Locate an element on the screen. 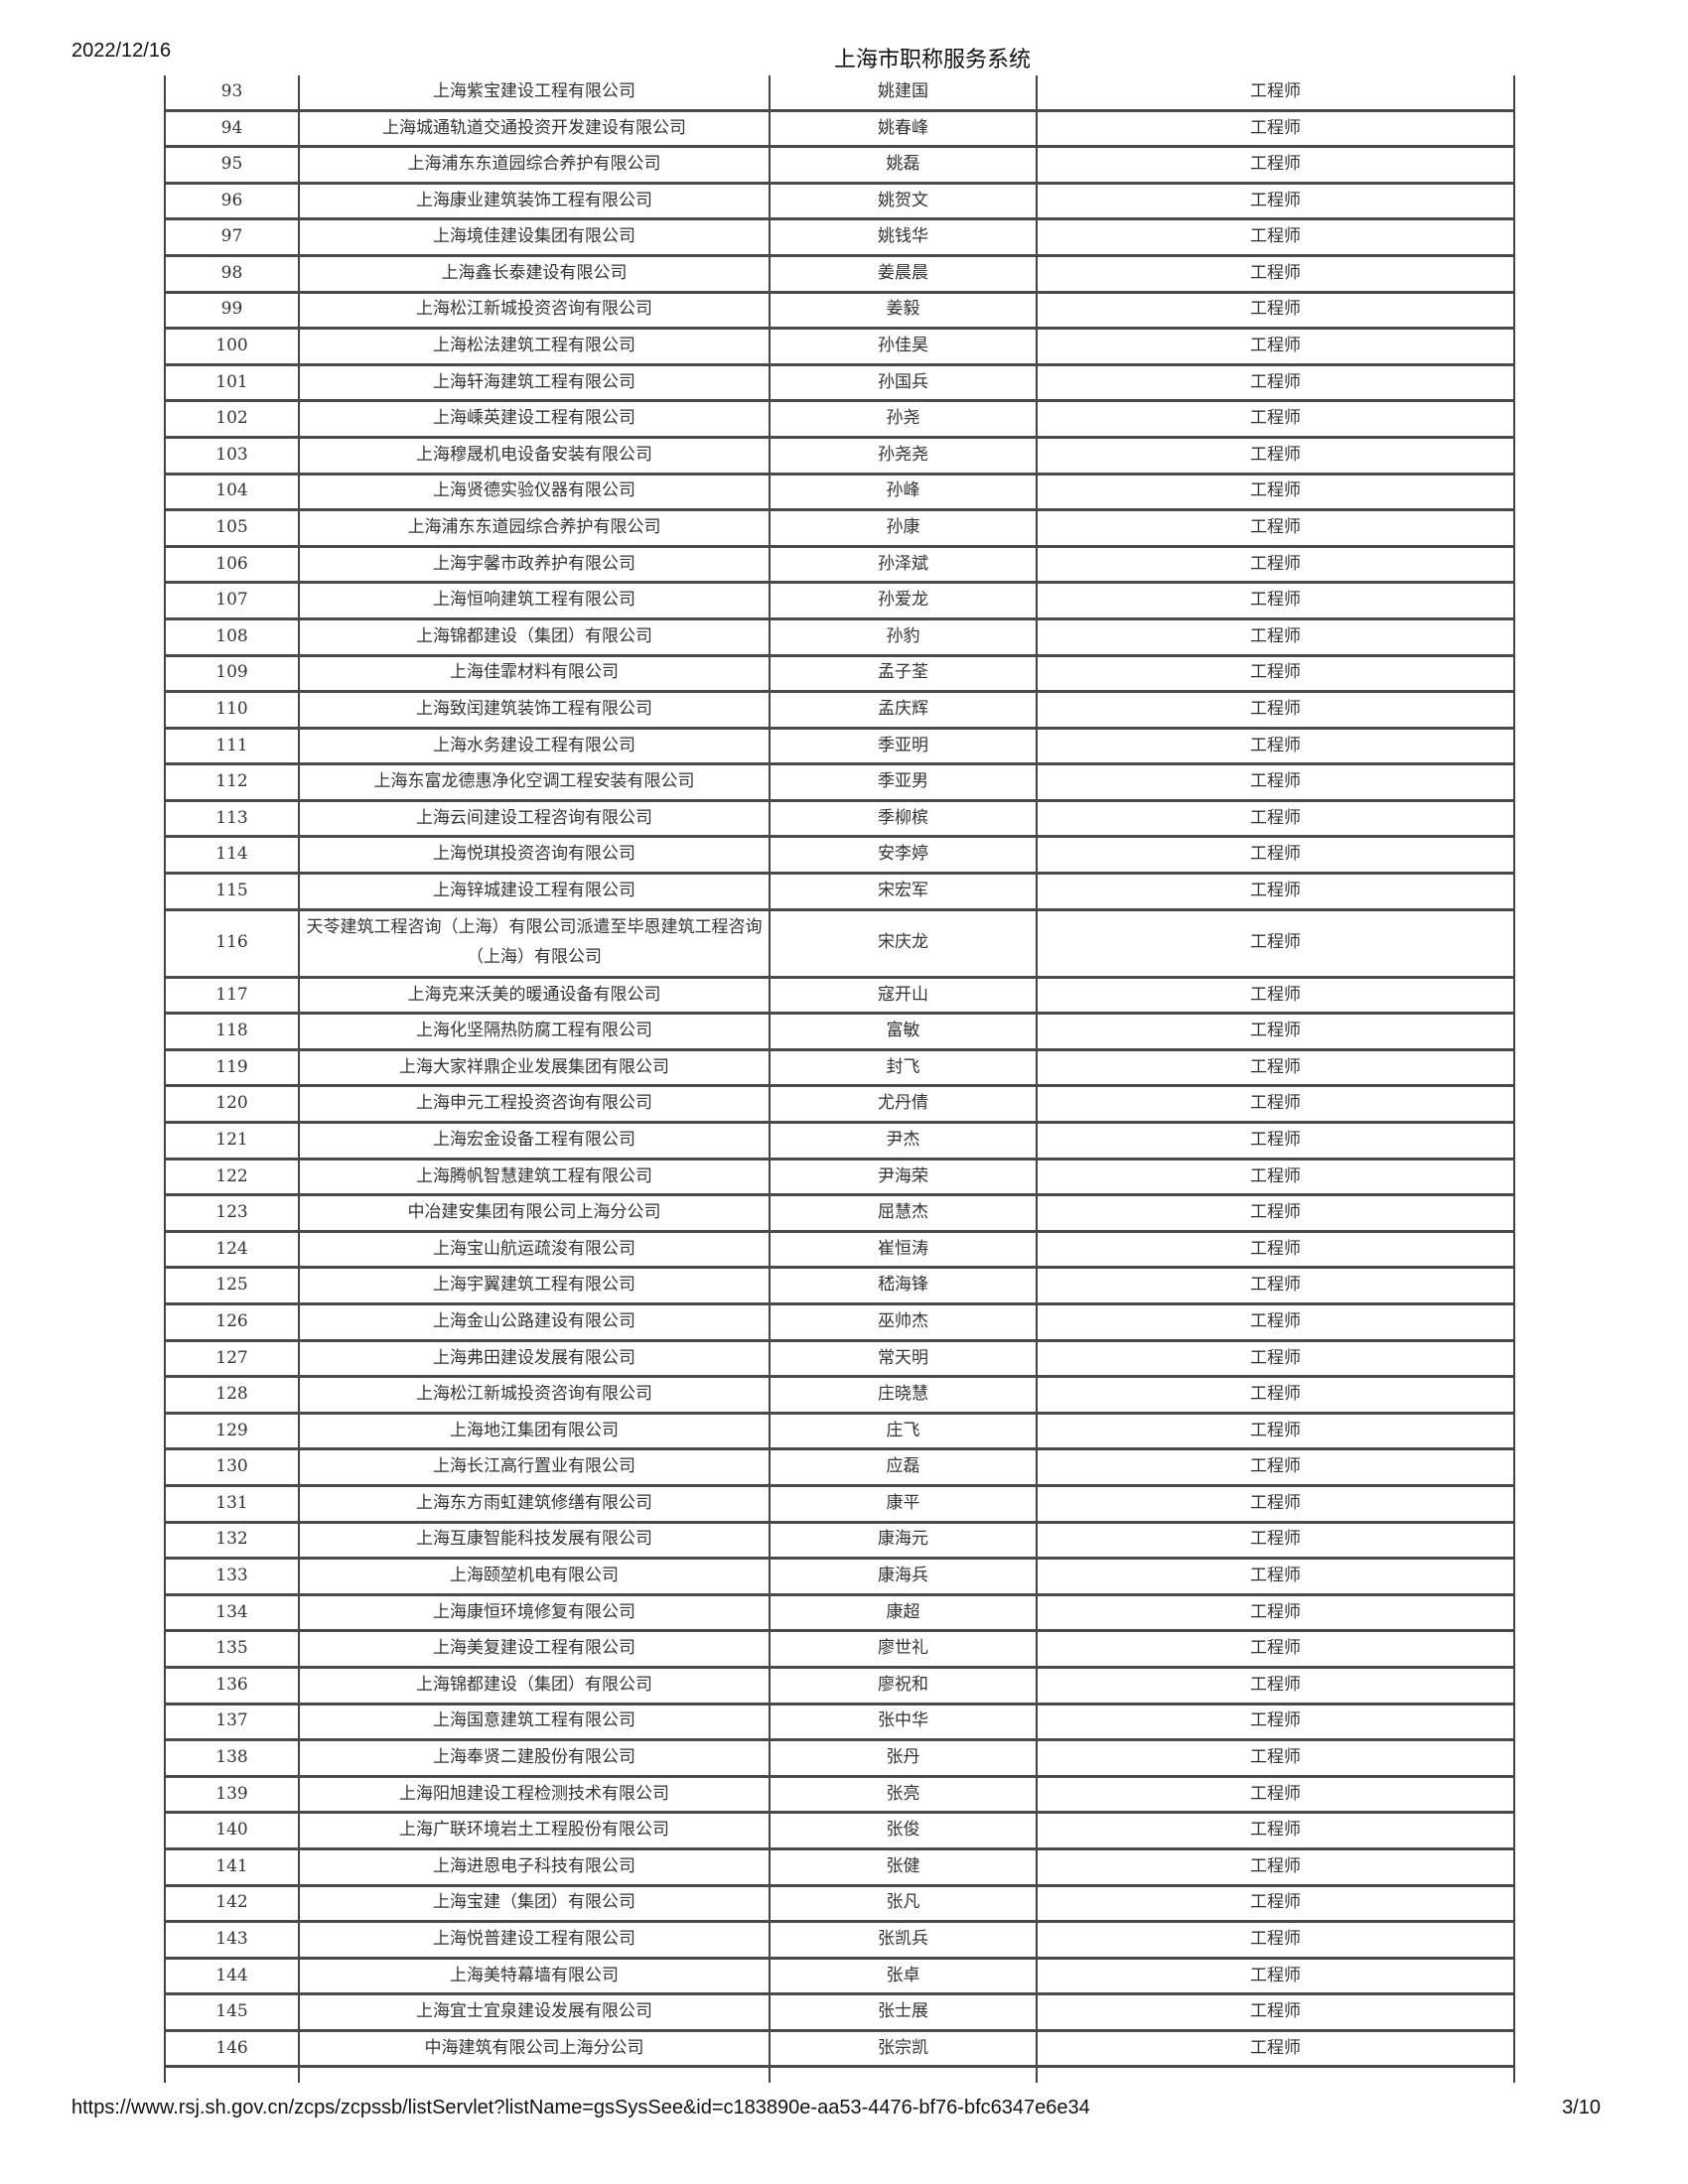 This screenshot has height=2184, width=1688. table-row: 109 上海佳霏材料有限公司 孟子荃 工程师 is located at coordinates (839, 675).